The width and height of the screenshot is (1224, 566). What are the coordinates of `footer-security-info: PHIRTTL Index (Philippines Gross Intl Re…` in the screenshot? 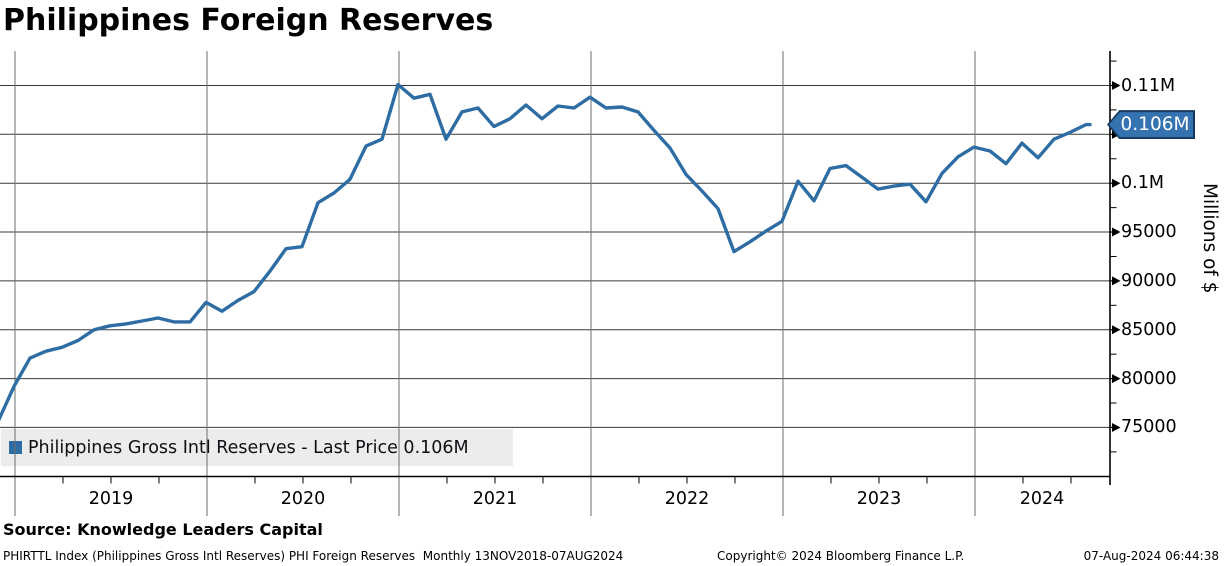 It's located at (313, 556).